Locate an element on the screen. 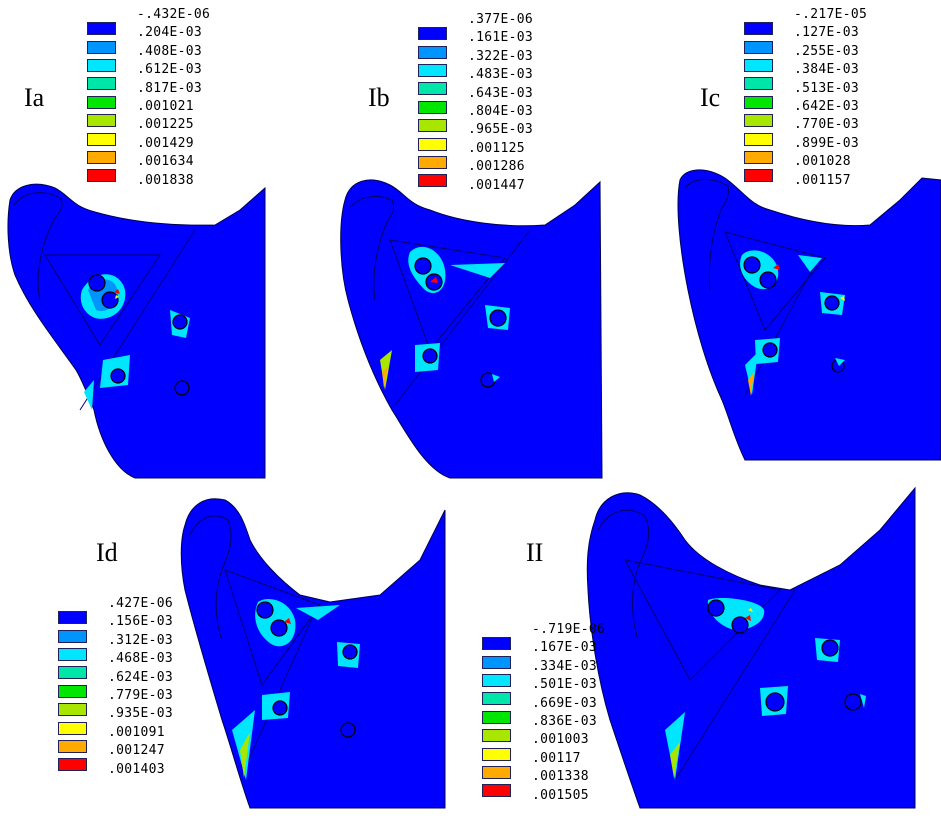 Image resolution: width=941 pixels, height=816 pixels. legend-value: .408E-03 is located at coordinates (170, 51).